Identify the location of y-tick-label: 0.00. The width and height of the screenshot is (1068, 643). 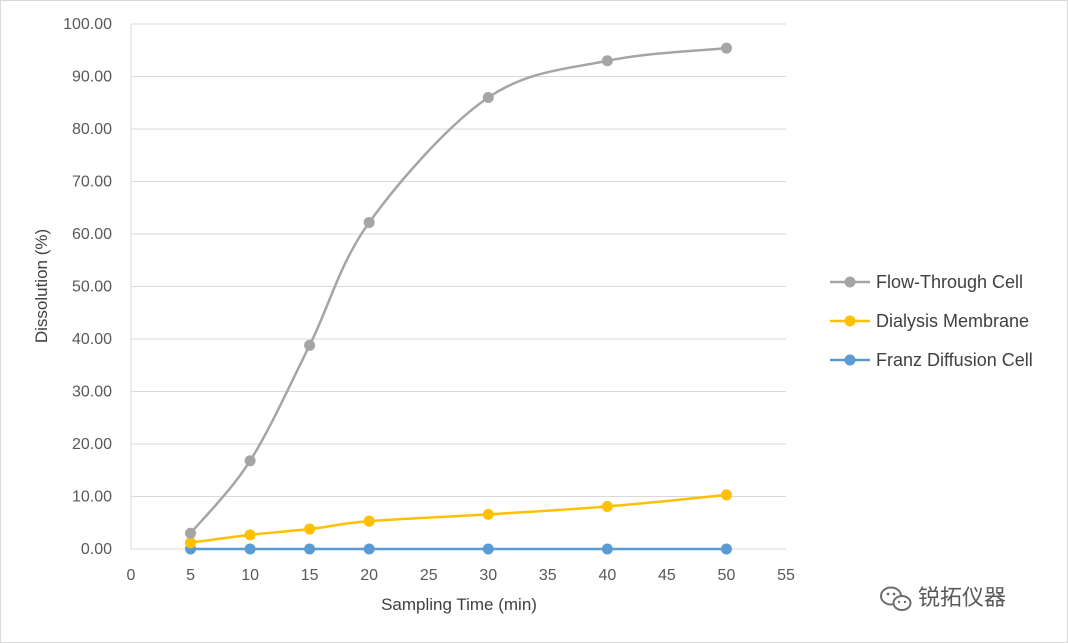
(96, 549).